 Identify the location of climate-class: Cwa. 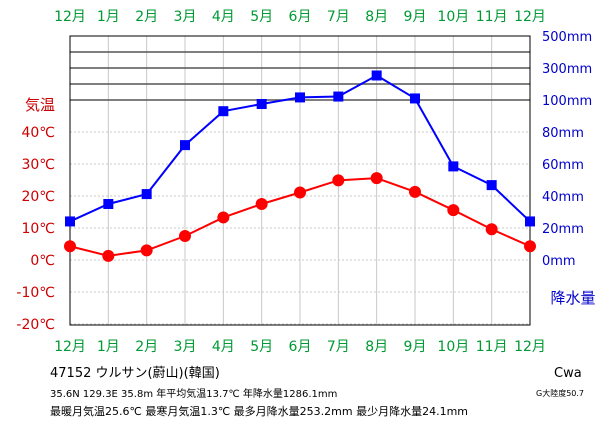
(568, 373).